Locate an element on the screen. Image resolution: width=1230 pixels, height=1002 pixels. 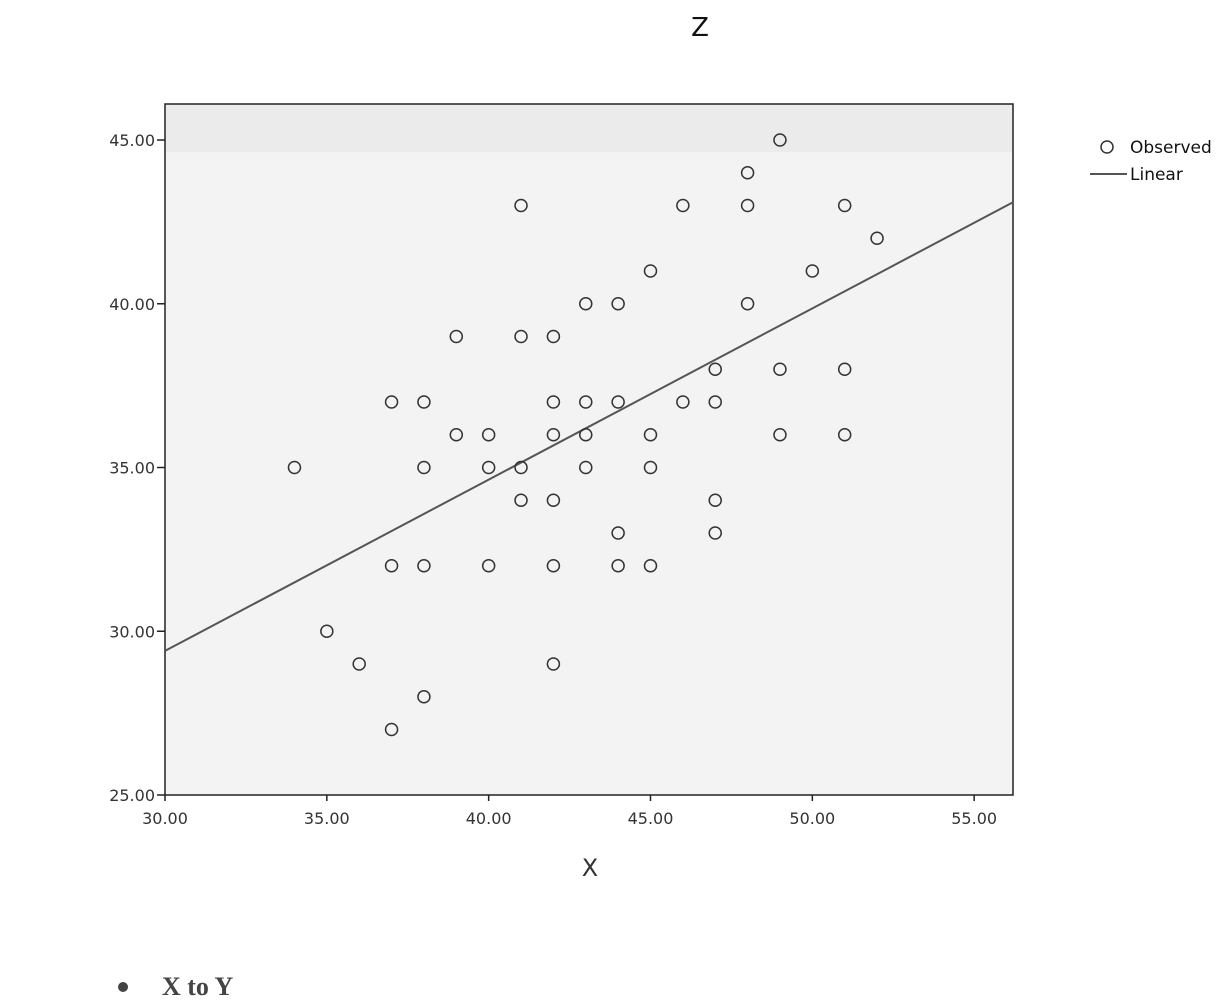
y-tick-label: 35.00 is located at coordinates (132, 468).